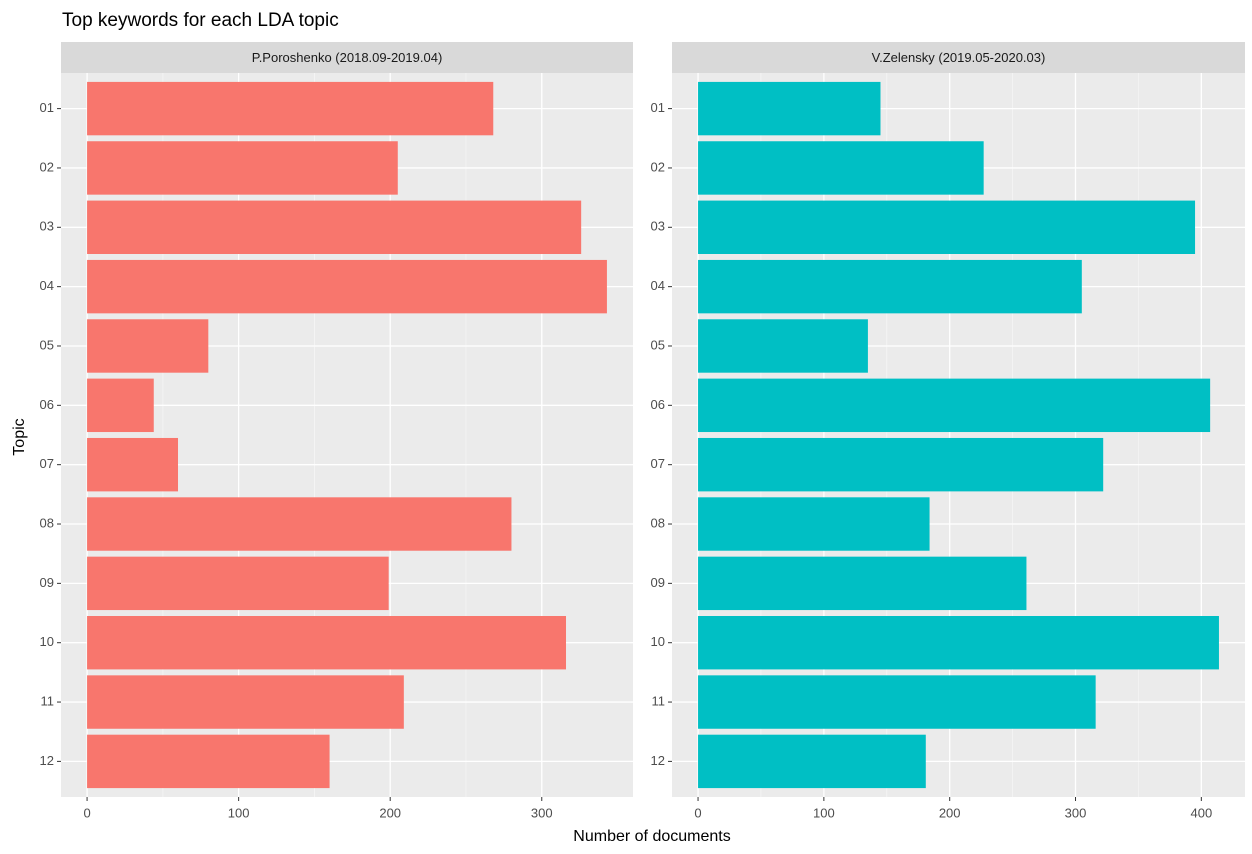 The height and width of the screenshot is (854, 1252). I want to click on y-axis-label: Topic, so click(19, 436).